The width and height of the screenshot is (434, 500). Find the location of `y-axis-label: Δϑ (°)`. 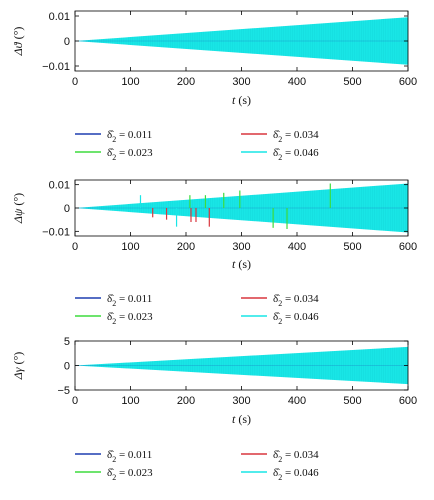

y-axis-label: Δϑ (°) is located at coordinates (18, 42).